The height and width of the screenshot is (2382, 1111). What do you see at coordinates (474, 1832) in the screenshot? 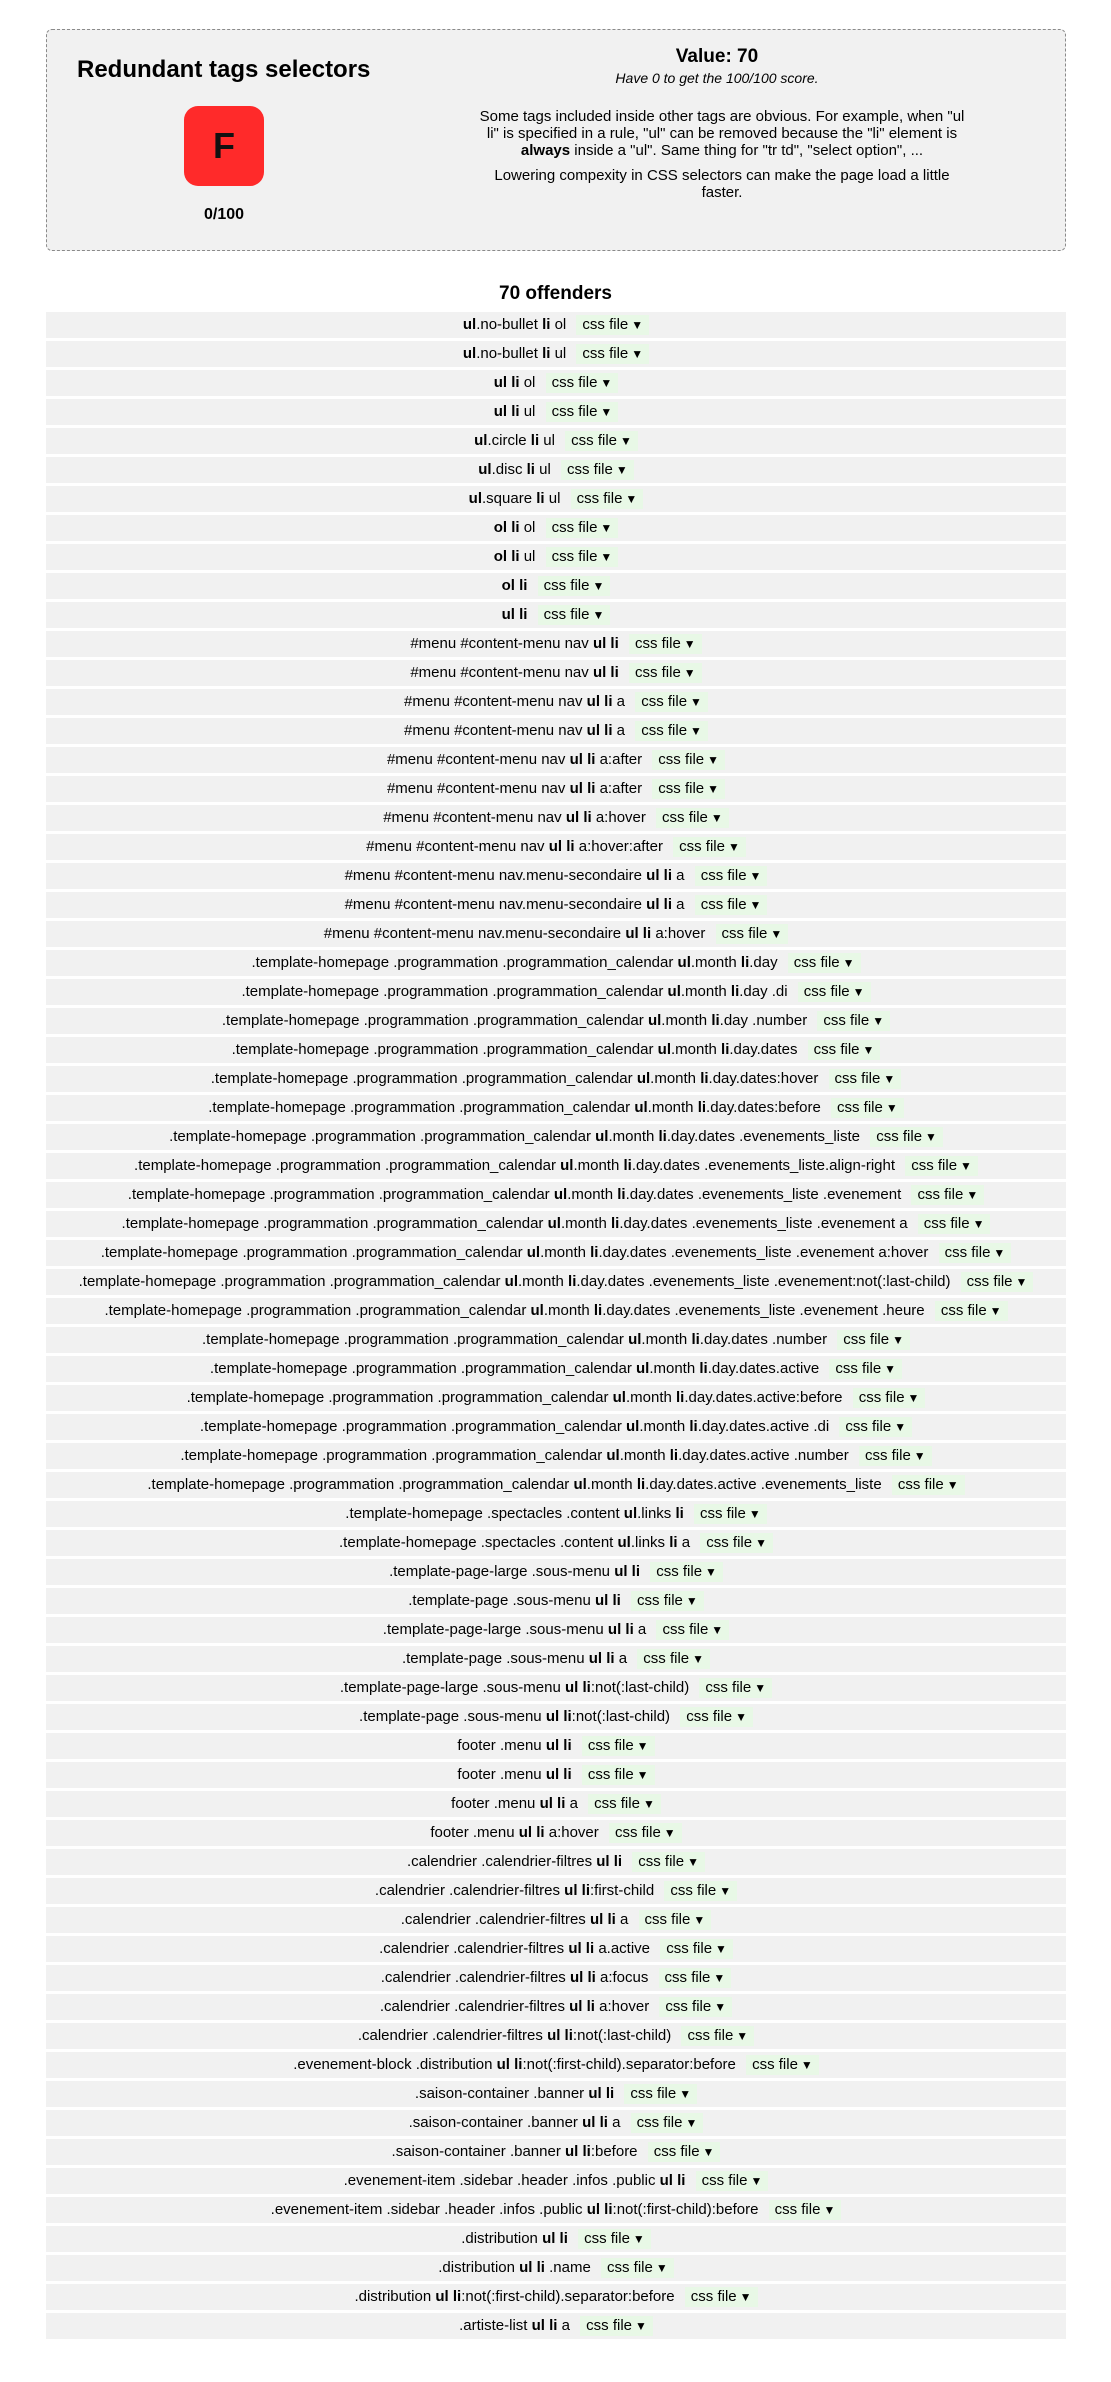
I see `selector-part: footer .menu` at bounding box center [474, 1832].